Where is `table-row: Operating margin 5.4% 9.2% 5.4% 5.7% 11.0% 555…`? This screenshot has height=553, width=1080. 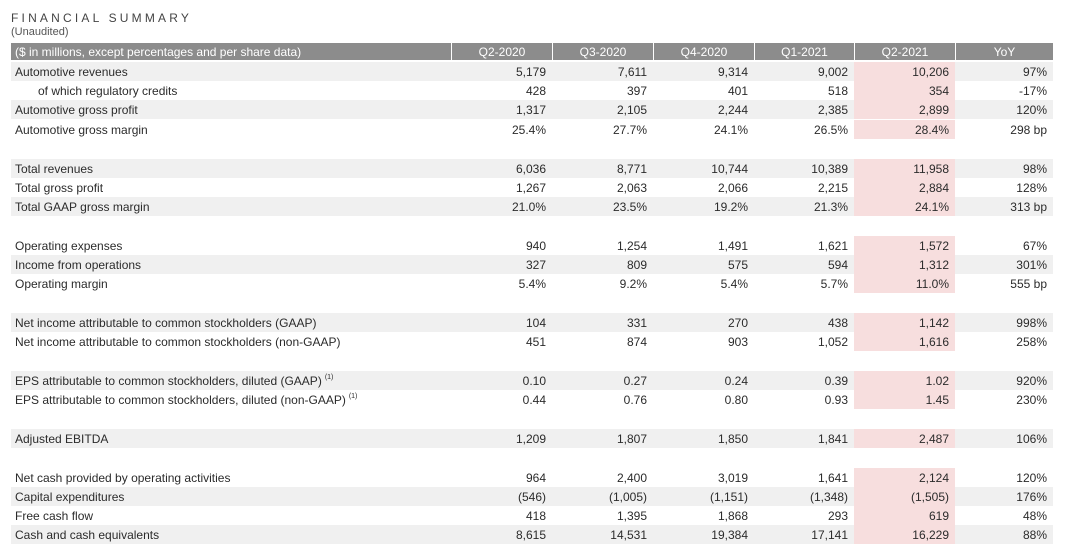 table-row: Operating margin 5.4% 9.2% 5.4% 5.7% 11.0% 555… is located at coordinates (532, 283).